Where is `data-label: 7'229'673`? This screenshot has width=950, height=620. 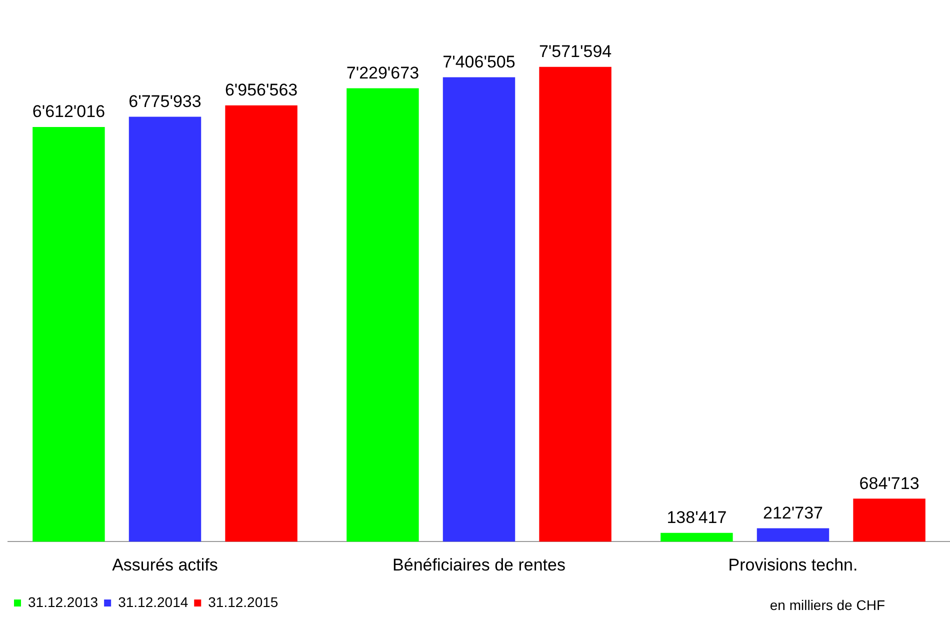 data-label: 7'229'673 is located at coordinates (383, 72).